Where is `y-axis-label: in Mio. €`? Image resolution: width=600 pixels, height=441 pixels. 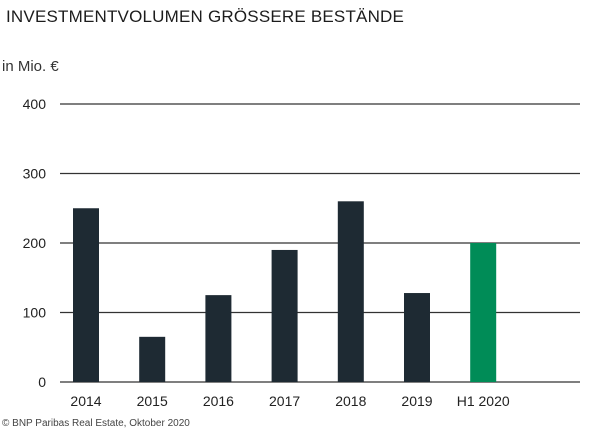 y-axis-label: in Mio. € is located at coordinates (30, 66).